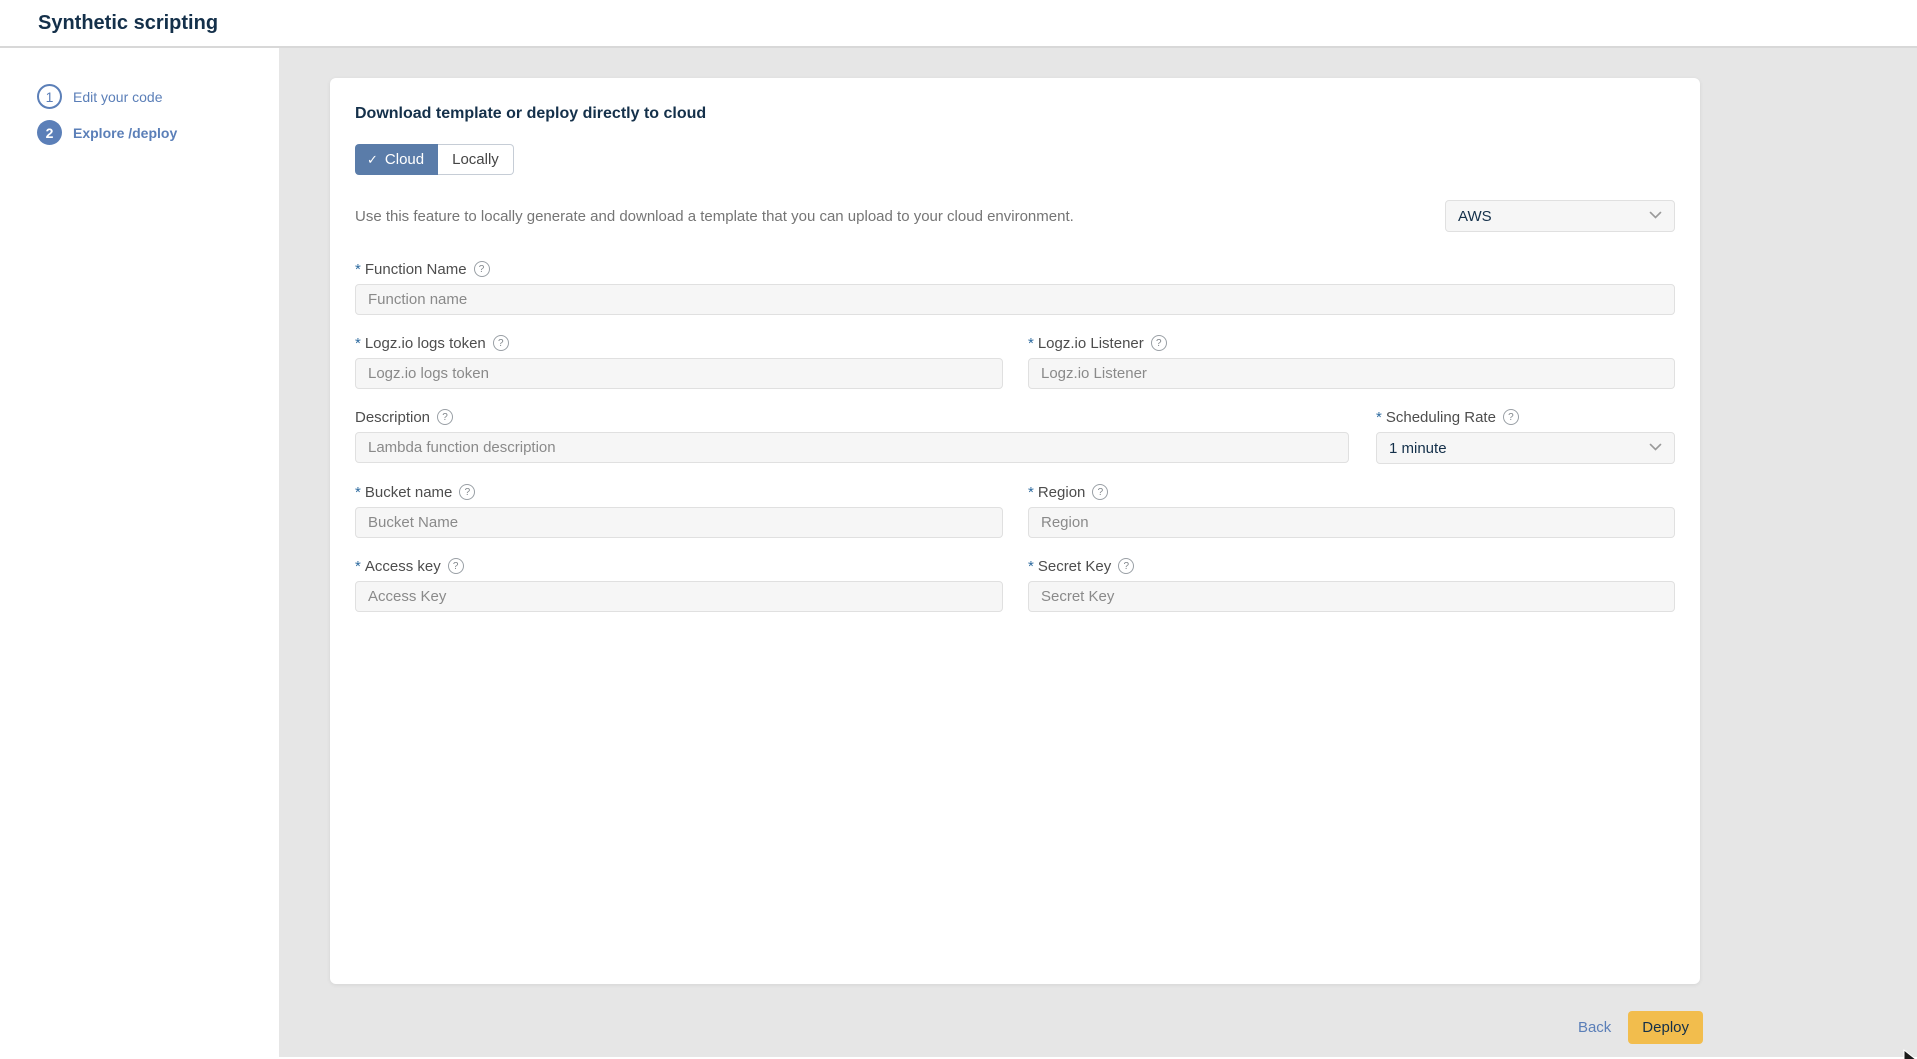 This screenshot has width=1917, height=1059. What do you see at coordinates (1158, 343) in the screenshot?
I see `listener-help-icon: ?` at bounding box center [1158, 343].